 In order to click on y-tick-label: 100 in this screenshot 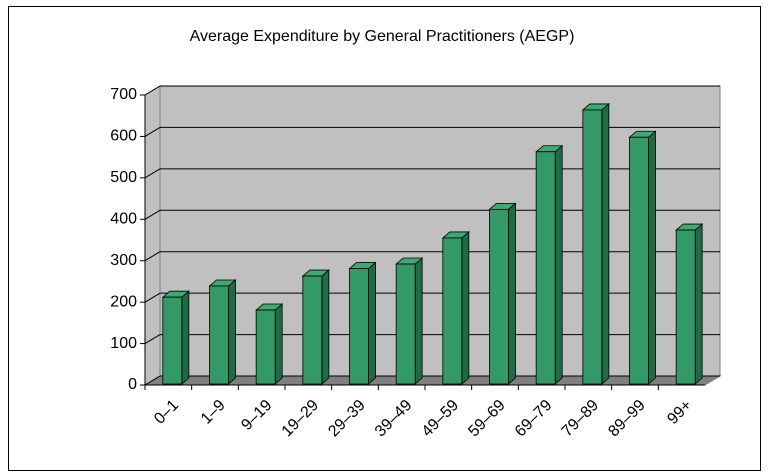, I will do `click(123, 343)`.